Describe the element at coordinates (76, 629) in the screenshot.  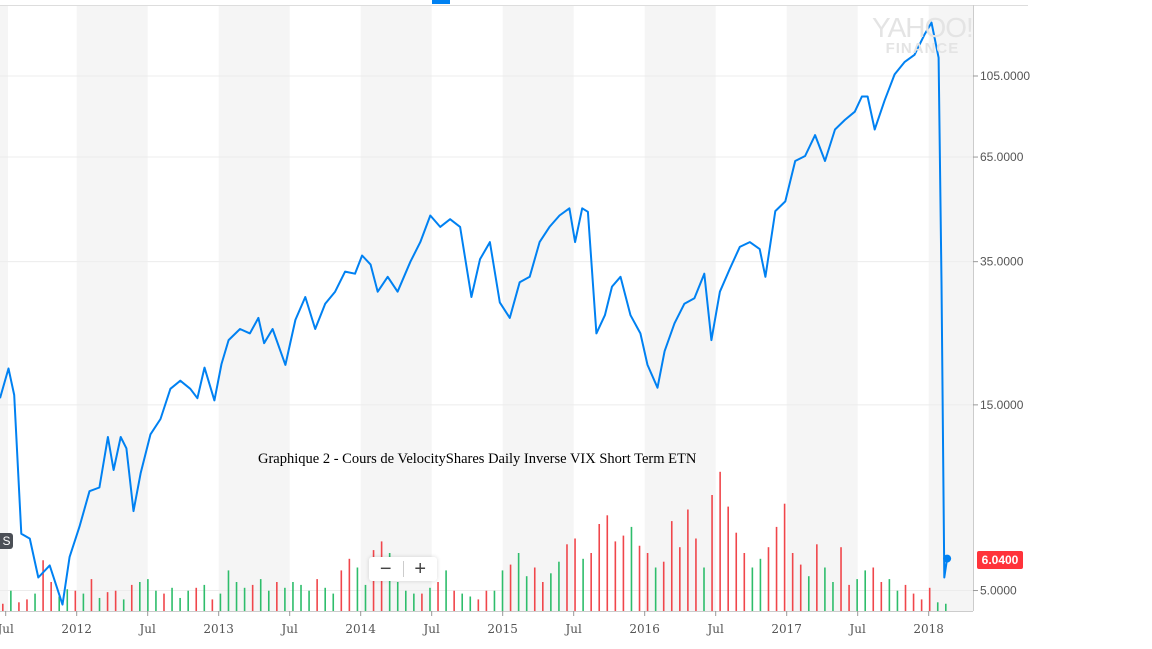
I see `x-tick-label: 2012` at that location.